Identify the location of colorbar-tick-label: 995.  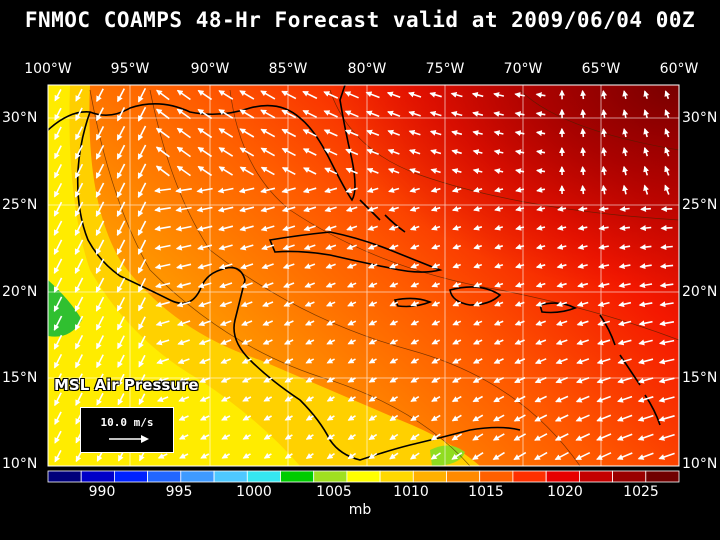
(179, 492).